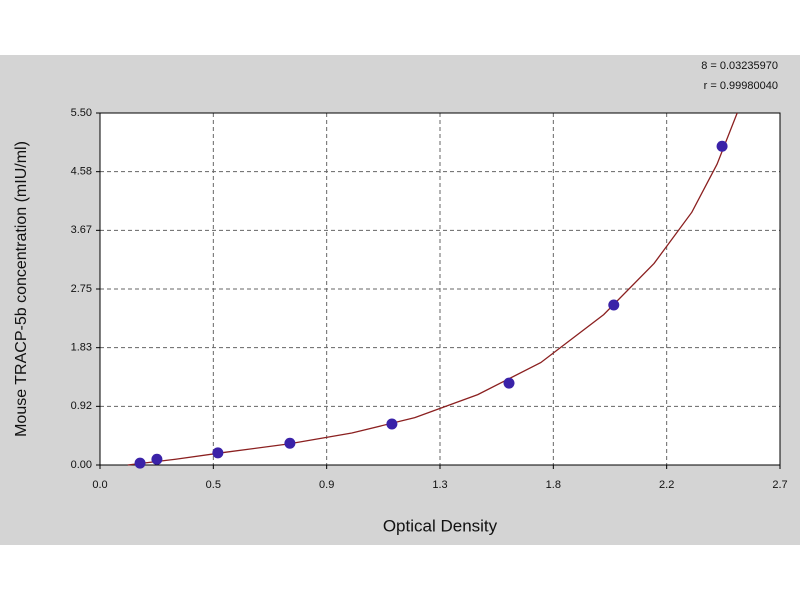  Describe the element at coordinates (99, 485) in the screenshot. I see `x-tick-label: 0.0` at that location.